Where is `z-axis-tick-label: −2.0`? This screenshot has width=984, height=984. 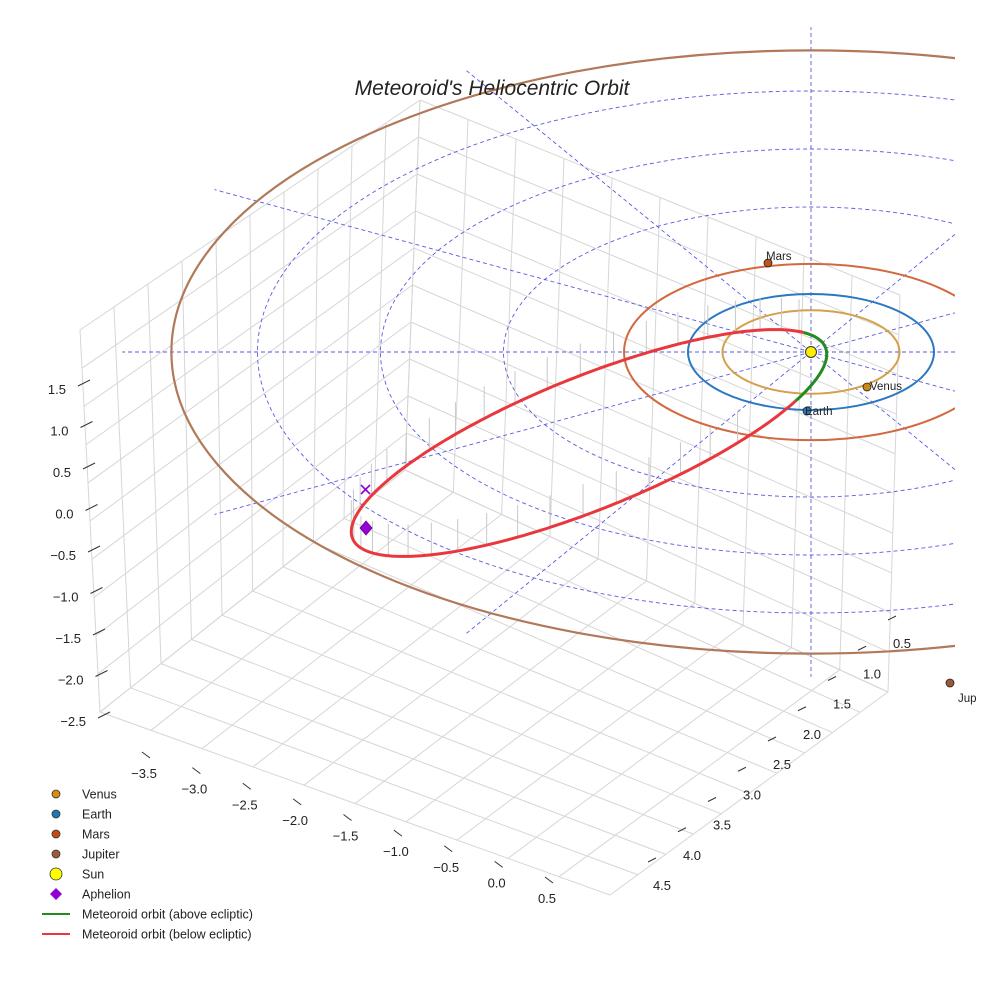
z-axis-tick-label: −2.0 is located at coordinates (71, 680).